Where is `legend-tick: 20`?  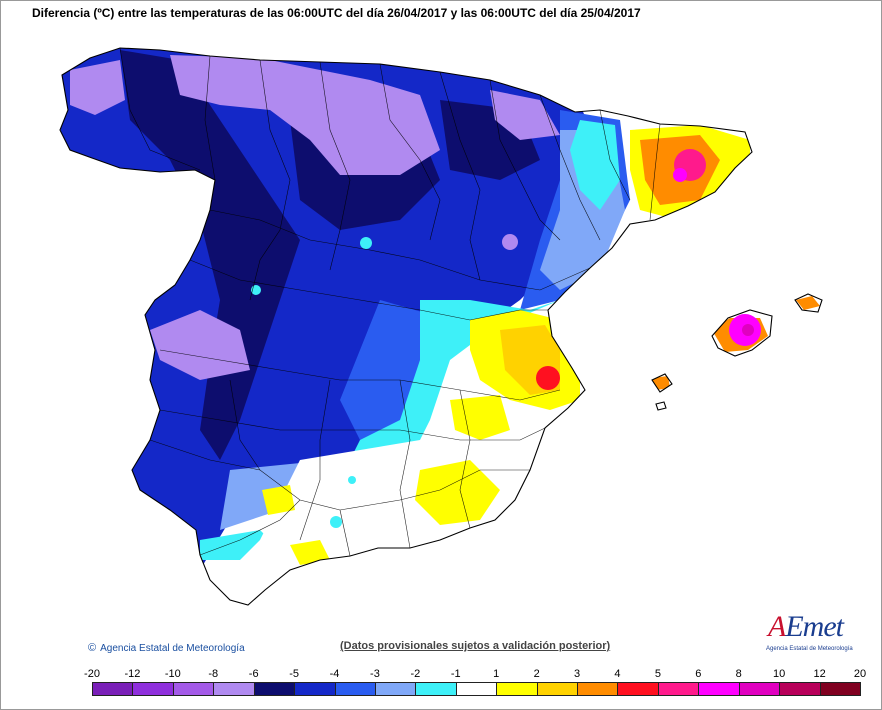 legend-tick: 20 is located at coordinates (860, 674).